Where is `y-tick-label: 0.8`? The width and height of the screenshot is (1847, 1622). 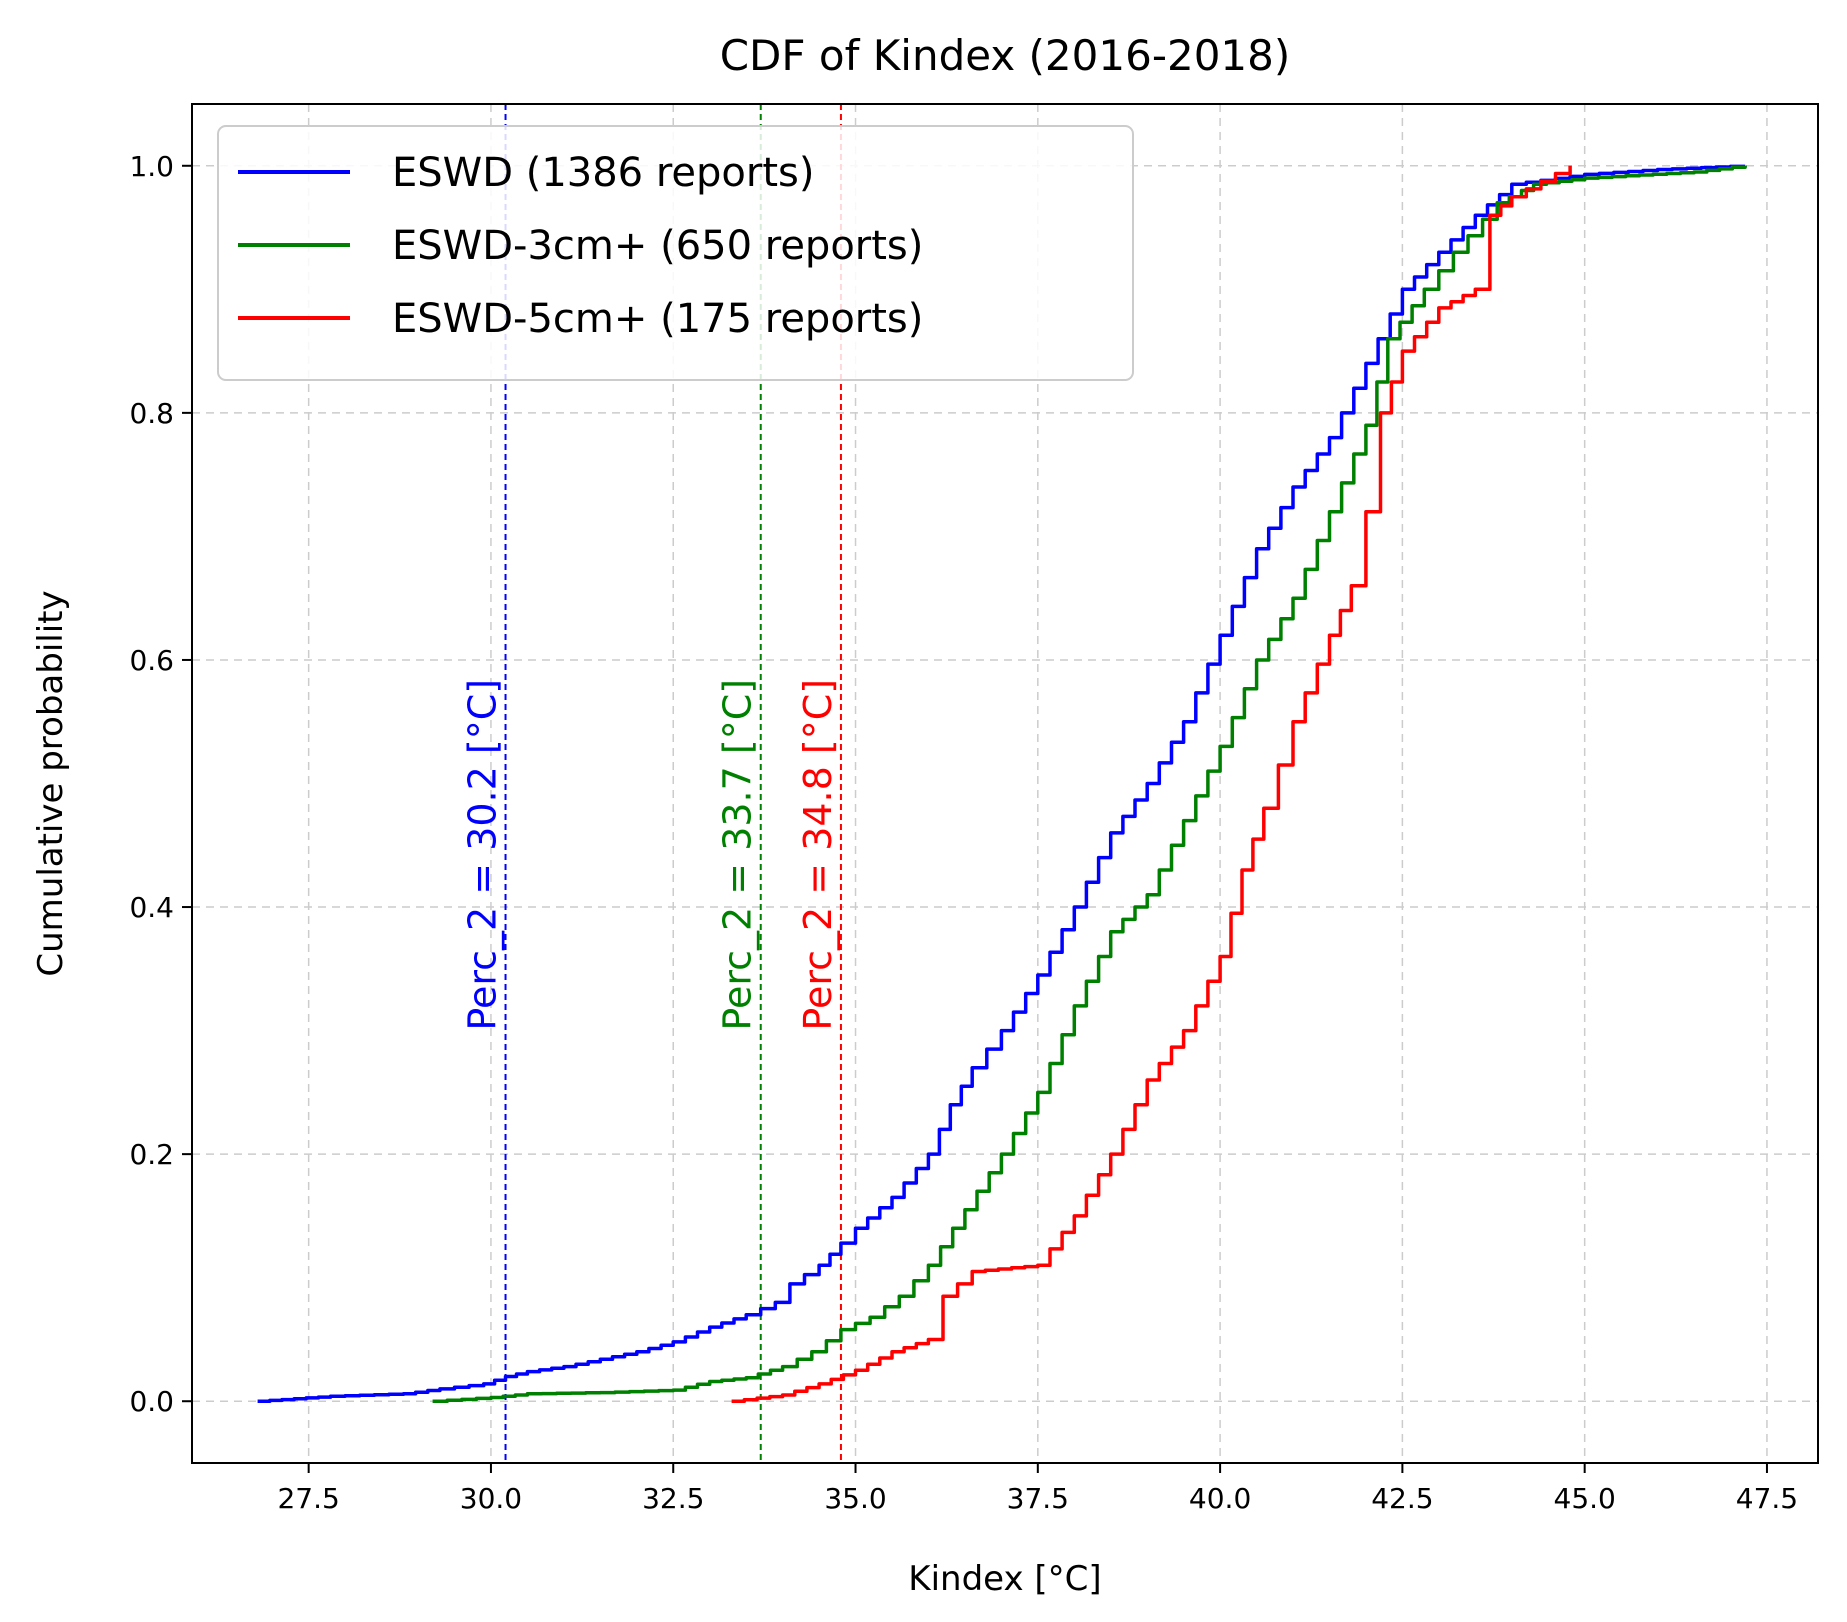 y-tick-label: 0.8 is located at coordinates (151, 413).